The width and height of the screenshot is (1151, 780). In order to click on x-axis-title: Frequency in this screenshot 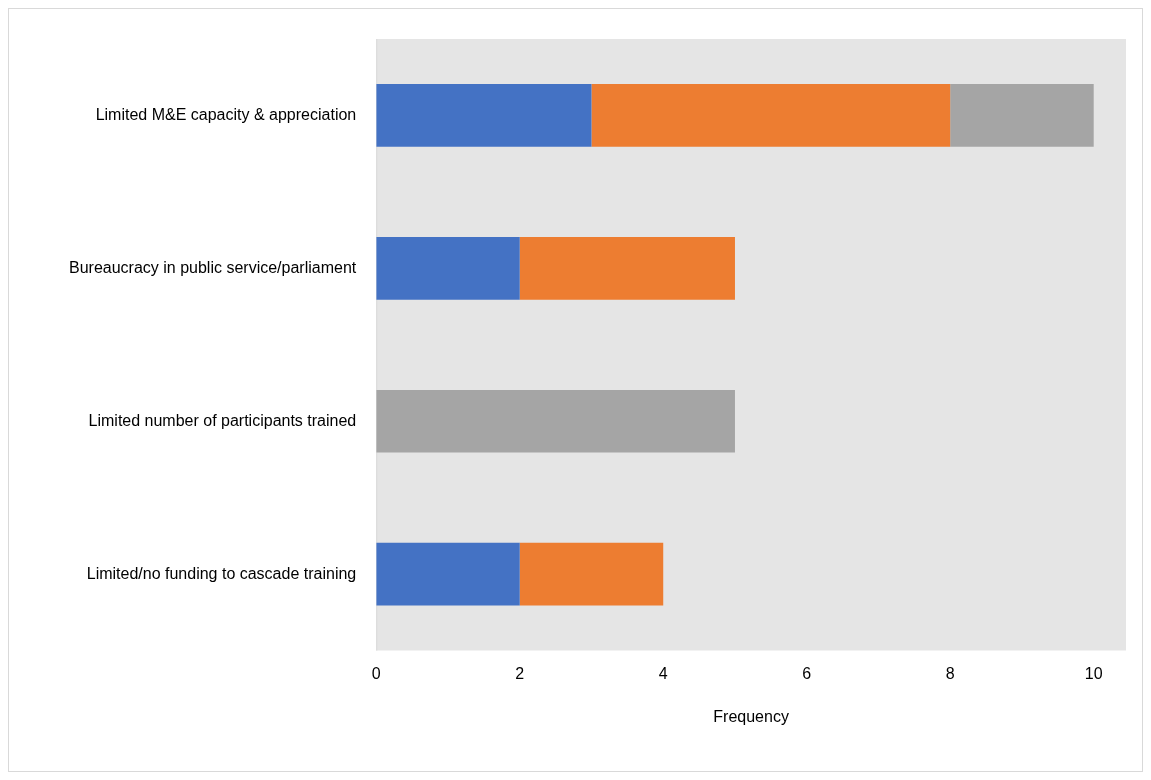, I will do `click(751, 716)`.